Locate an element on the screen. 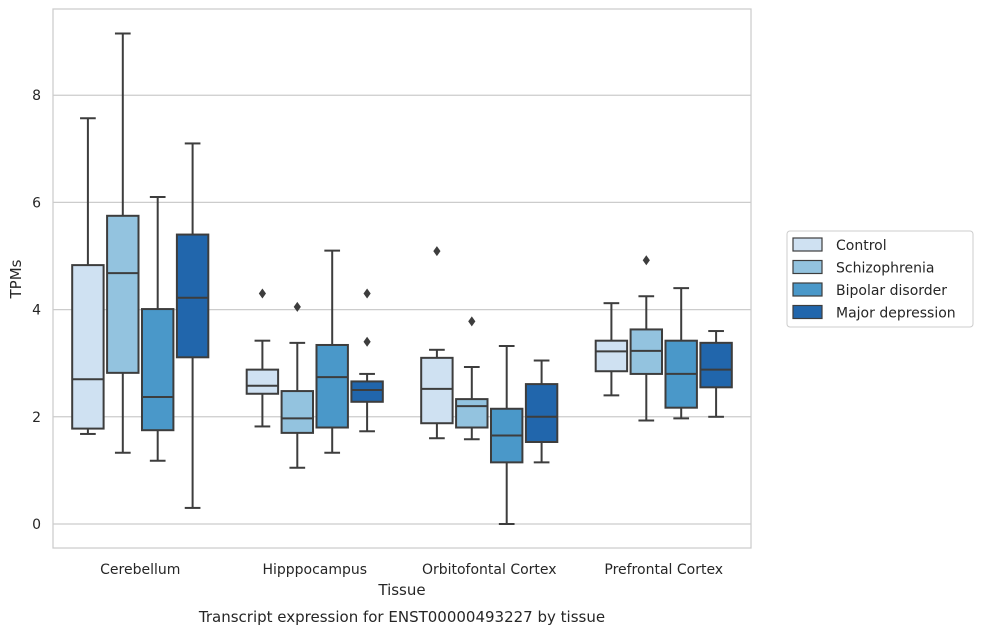 The image size is (983, 634). y-axis-label: TPMs is located at coordinates (16, 279).